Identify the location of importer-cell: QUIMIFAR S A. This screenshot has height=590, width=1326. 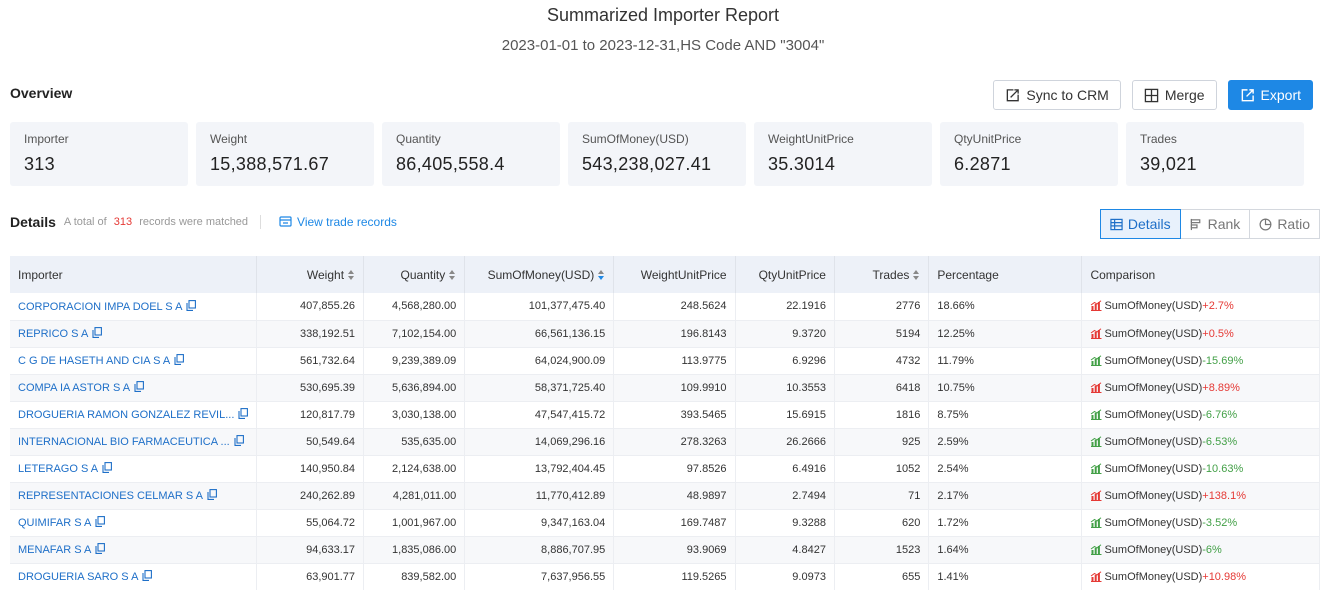
(134, 523).